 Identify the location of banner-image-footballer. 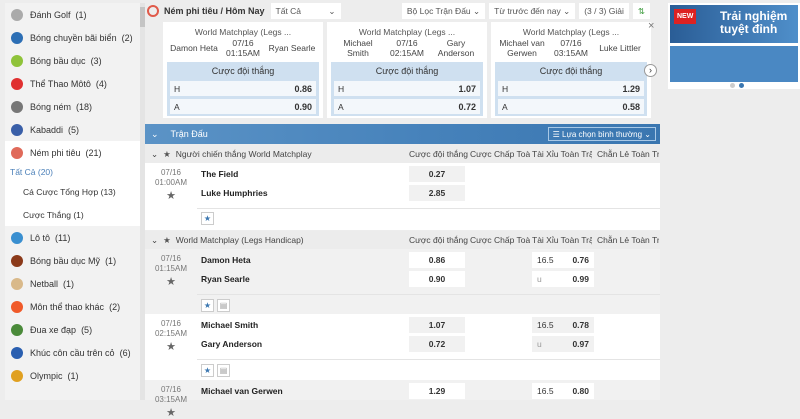
(734, 64).